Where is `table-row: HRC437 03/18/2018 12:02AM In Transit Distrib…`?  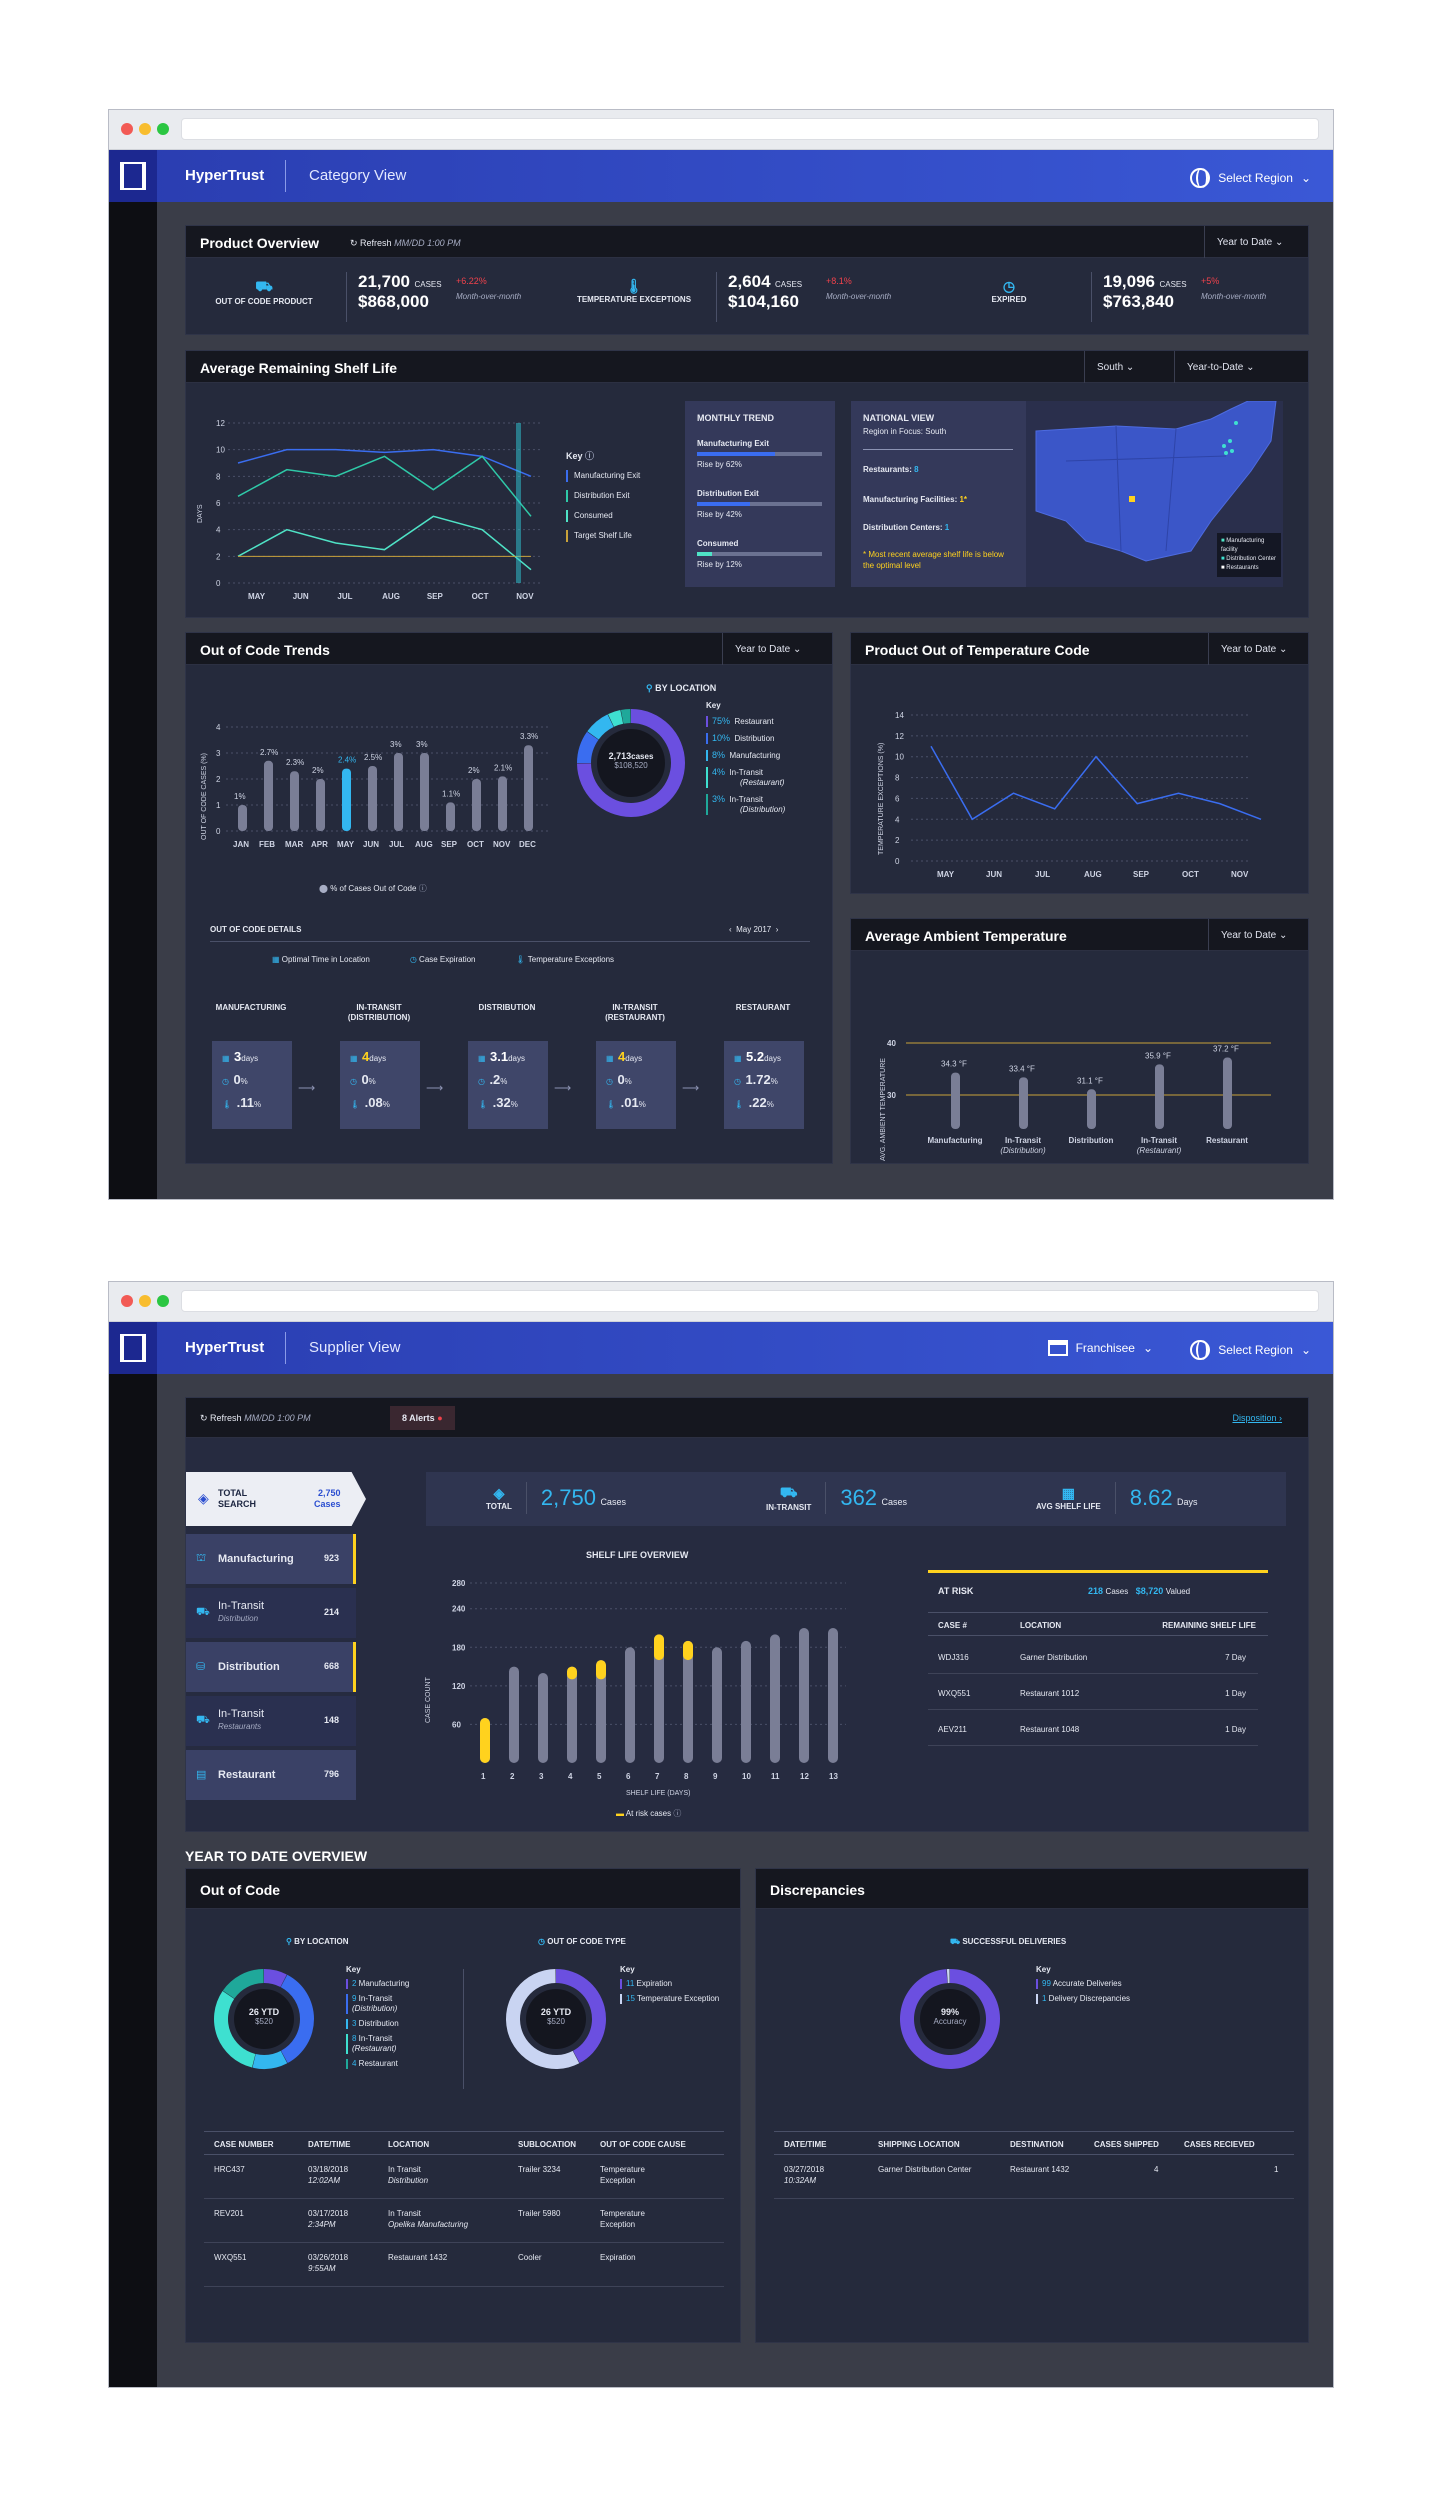 table-row: HRC437 03/18/2018 12:02AM In Transit Distrib… is located at coordinates (464, 2177).